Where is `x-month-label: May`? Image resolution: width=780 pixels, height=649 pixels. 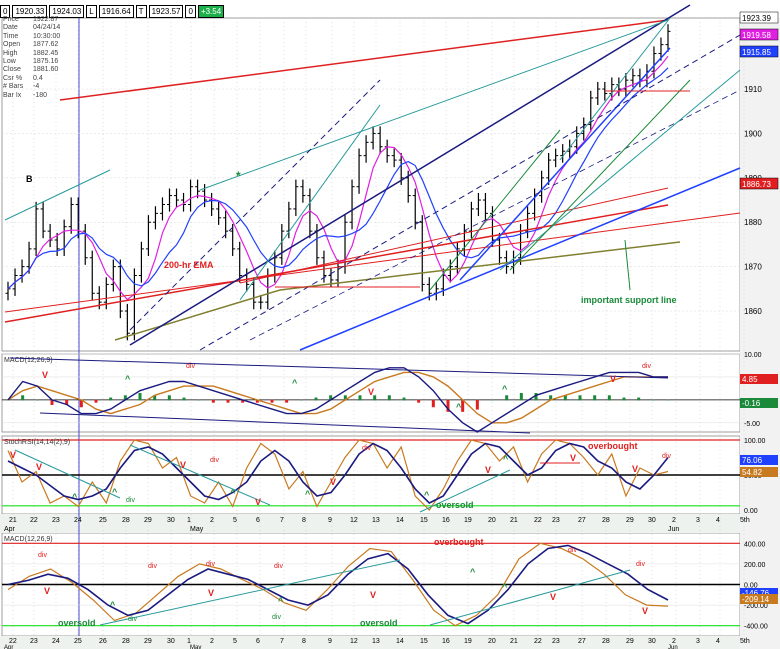 x-month-label: May is located at coordinates (195, 647).